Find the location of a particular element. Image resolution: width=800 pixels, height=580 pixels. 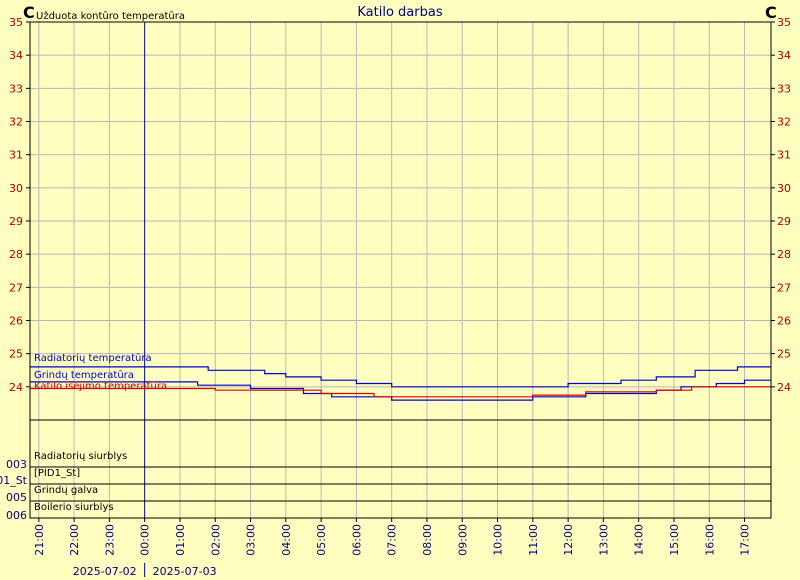

y-tick-label-right: 35 is located at coordinates (784, 22).